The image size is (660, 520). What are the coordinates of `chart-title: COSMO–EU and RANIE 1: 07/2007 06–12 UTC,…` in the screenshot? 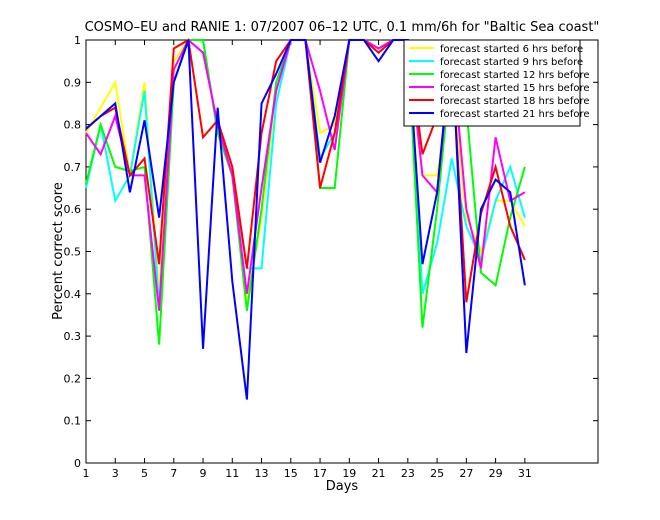 It's located at (342, 27).